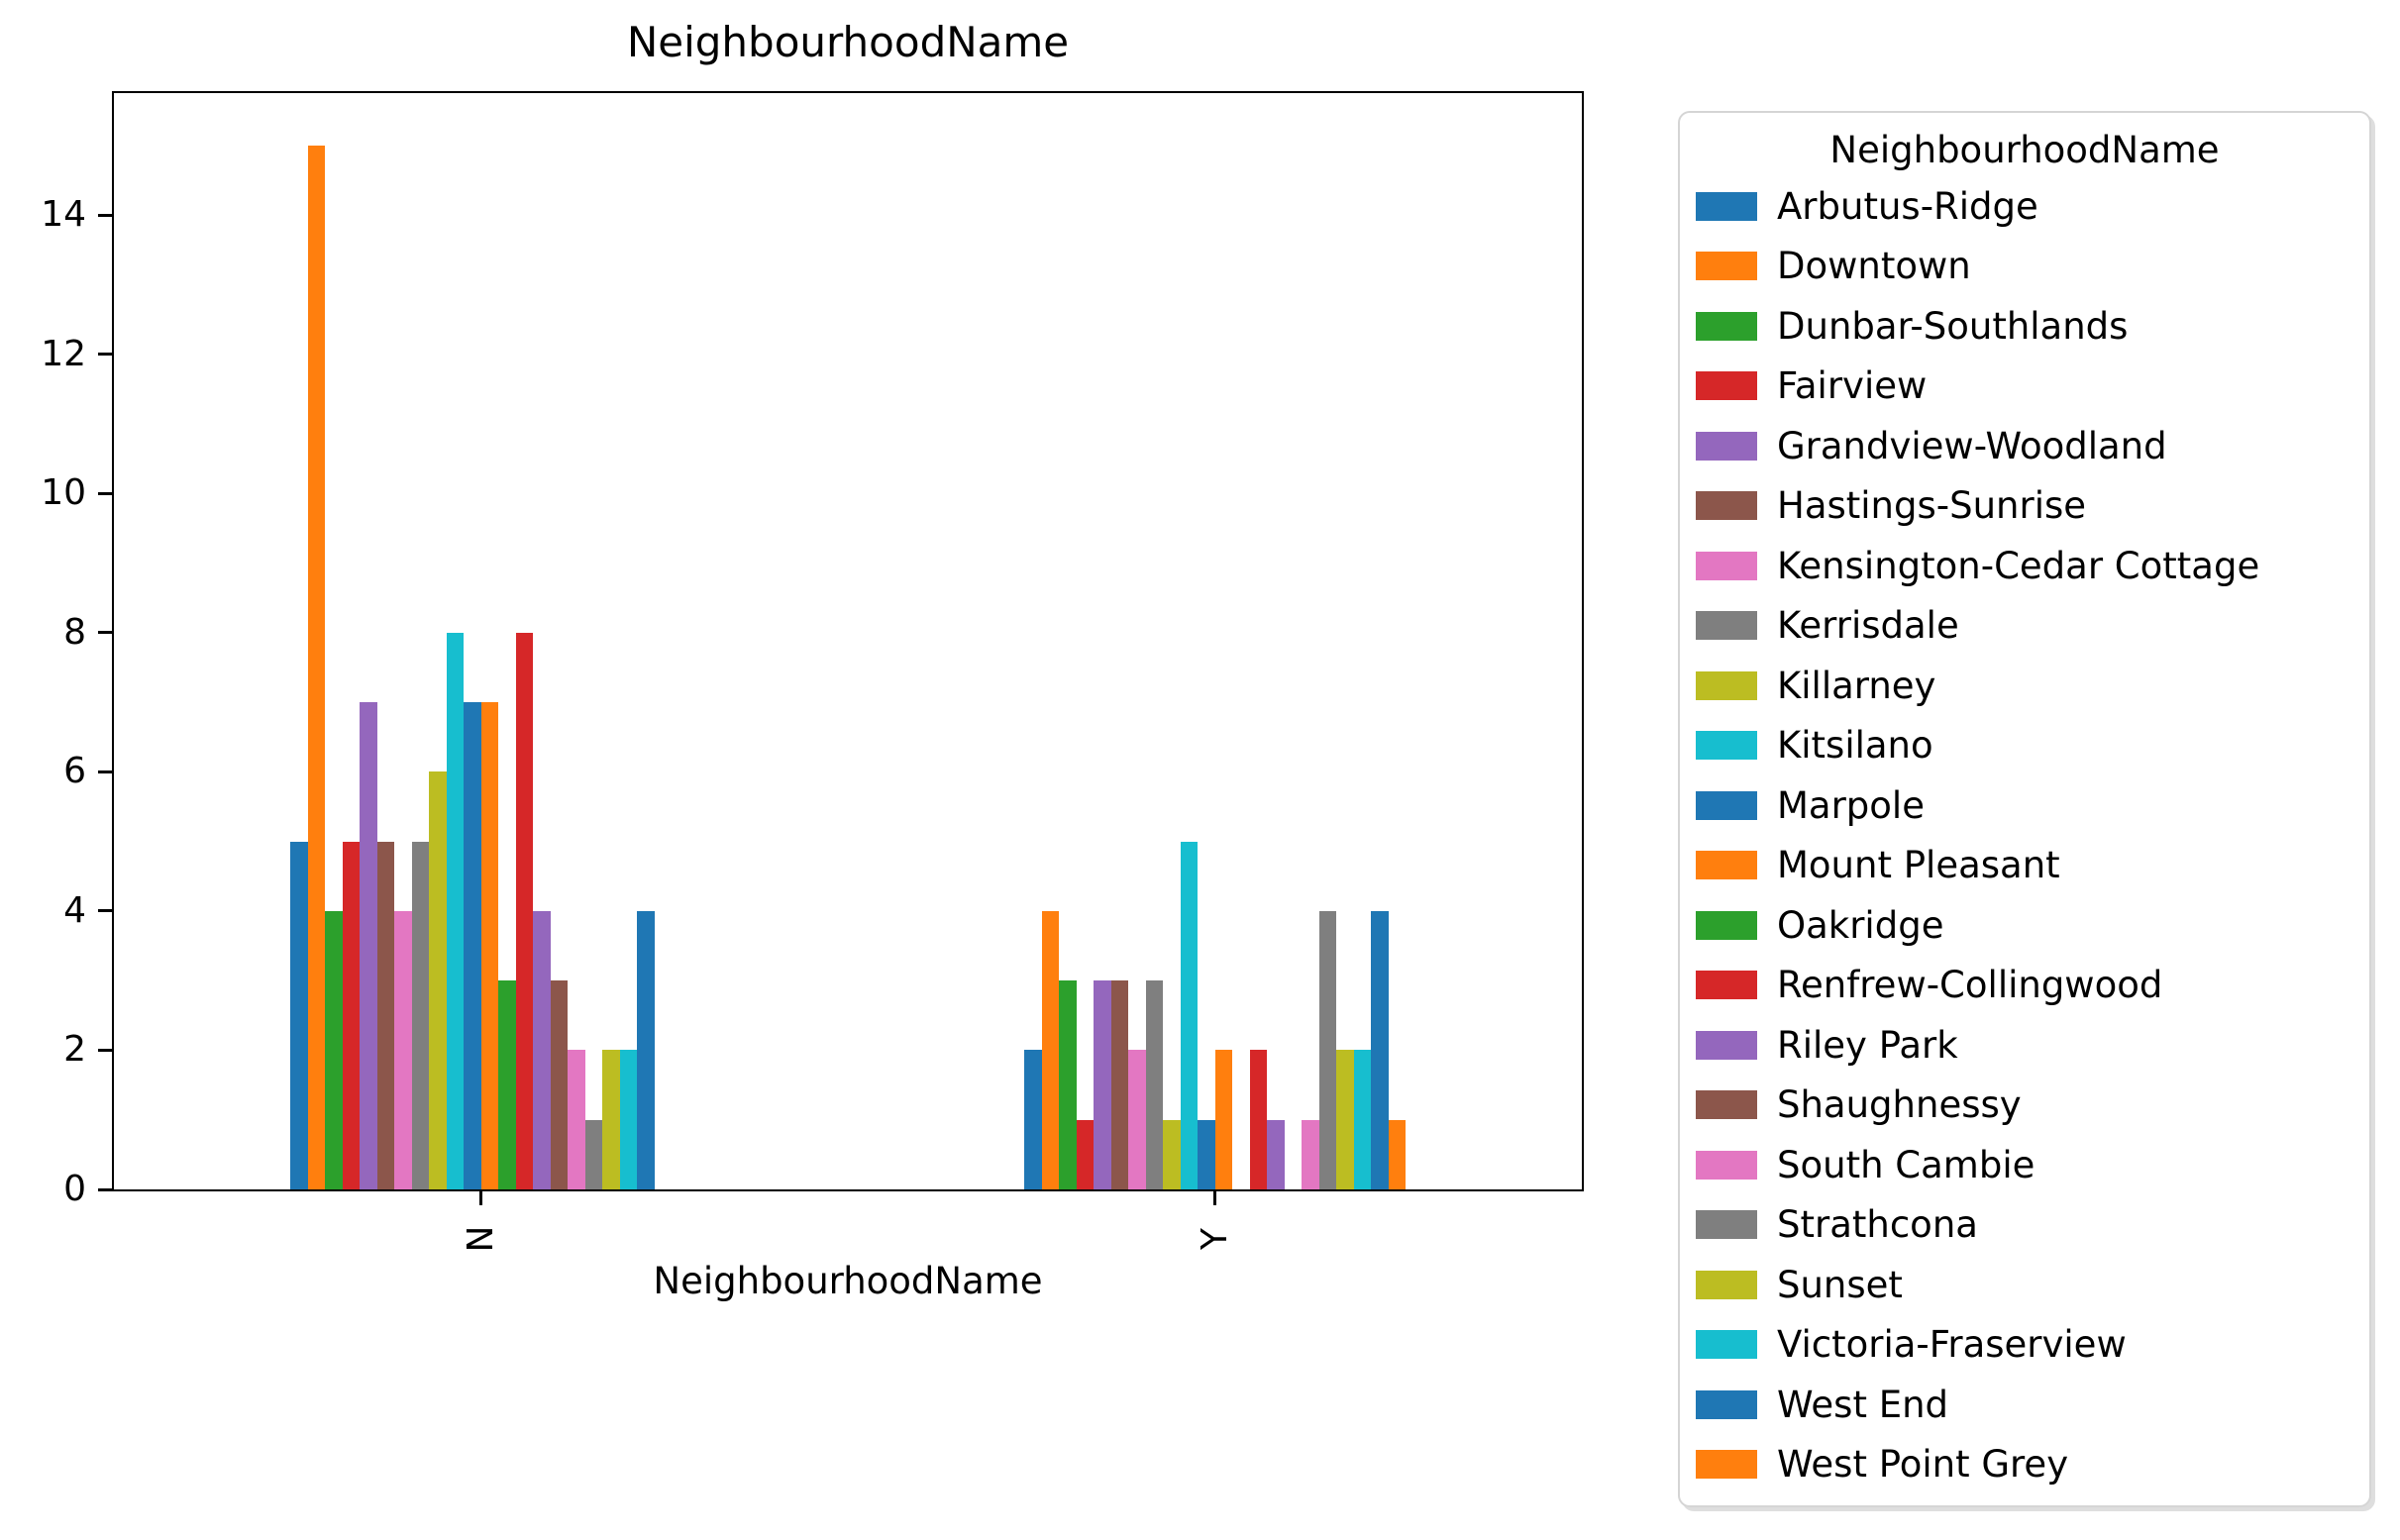 The width and height of the screenshot is (2400, 1540). Describe the element at coordinates (2024, 1106) in the screenshot. I see `legend-item: Shaughnessy` at that location.